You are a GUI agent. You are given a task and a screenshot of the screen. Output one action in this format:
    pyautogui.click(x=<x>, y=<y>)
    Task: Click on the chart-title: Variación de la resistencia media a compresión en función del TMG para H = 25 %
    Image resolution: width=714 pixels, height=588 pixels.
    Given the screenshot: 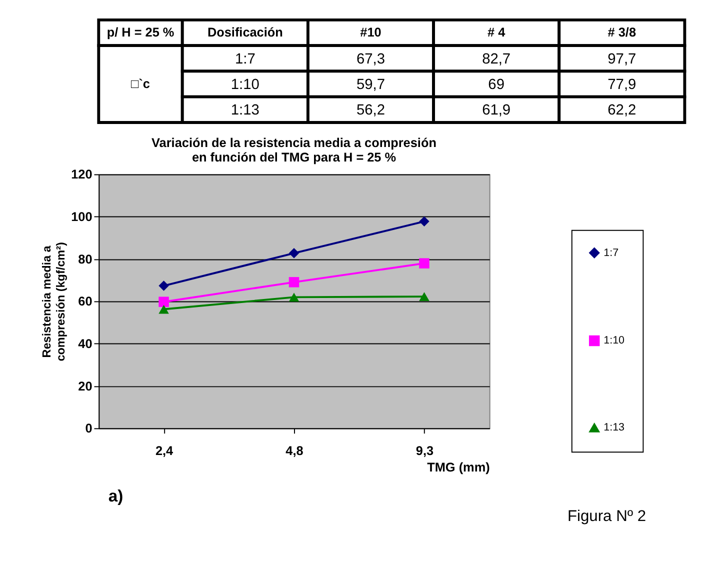 What is the action you would take?
    pyautogui.click(x=294, y=150)
    